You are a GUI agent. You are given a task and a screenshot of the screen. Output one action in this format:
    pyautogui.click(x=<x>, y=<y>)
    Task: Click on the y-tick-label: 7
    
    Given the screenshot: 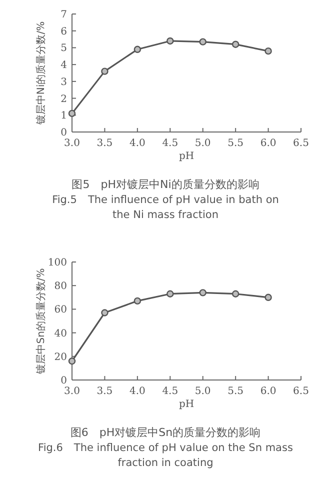 What is the action you would take?
    pyautogui.click(x=63, y=15)
    